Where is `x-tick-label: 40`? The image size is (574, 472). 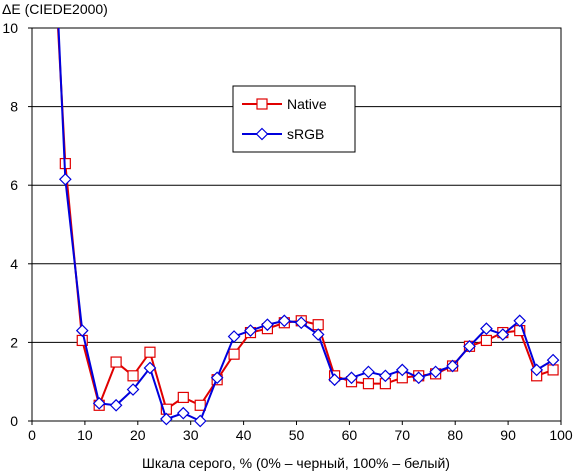
x-tick-label: 40 is located at coordinates (244, 435).